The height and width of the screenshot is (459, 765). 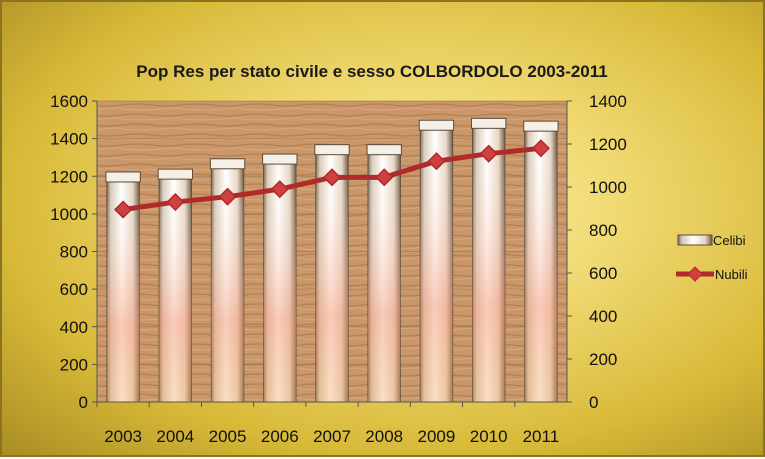 I want to click on x-tick-label: 2009, so click(x=437, y=436).